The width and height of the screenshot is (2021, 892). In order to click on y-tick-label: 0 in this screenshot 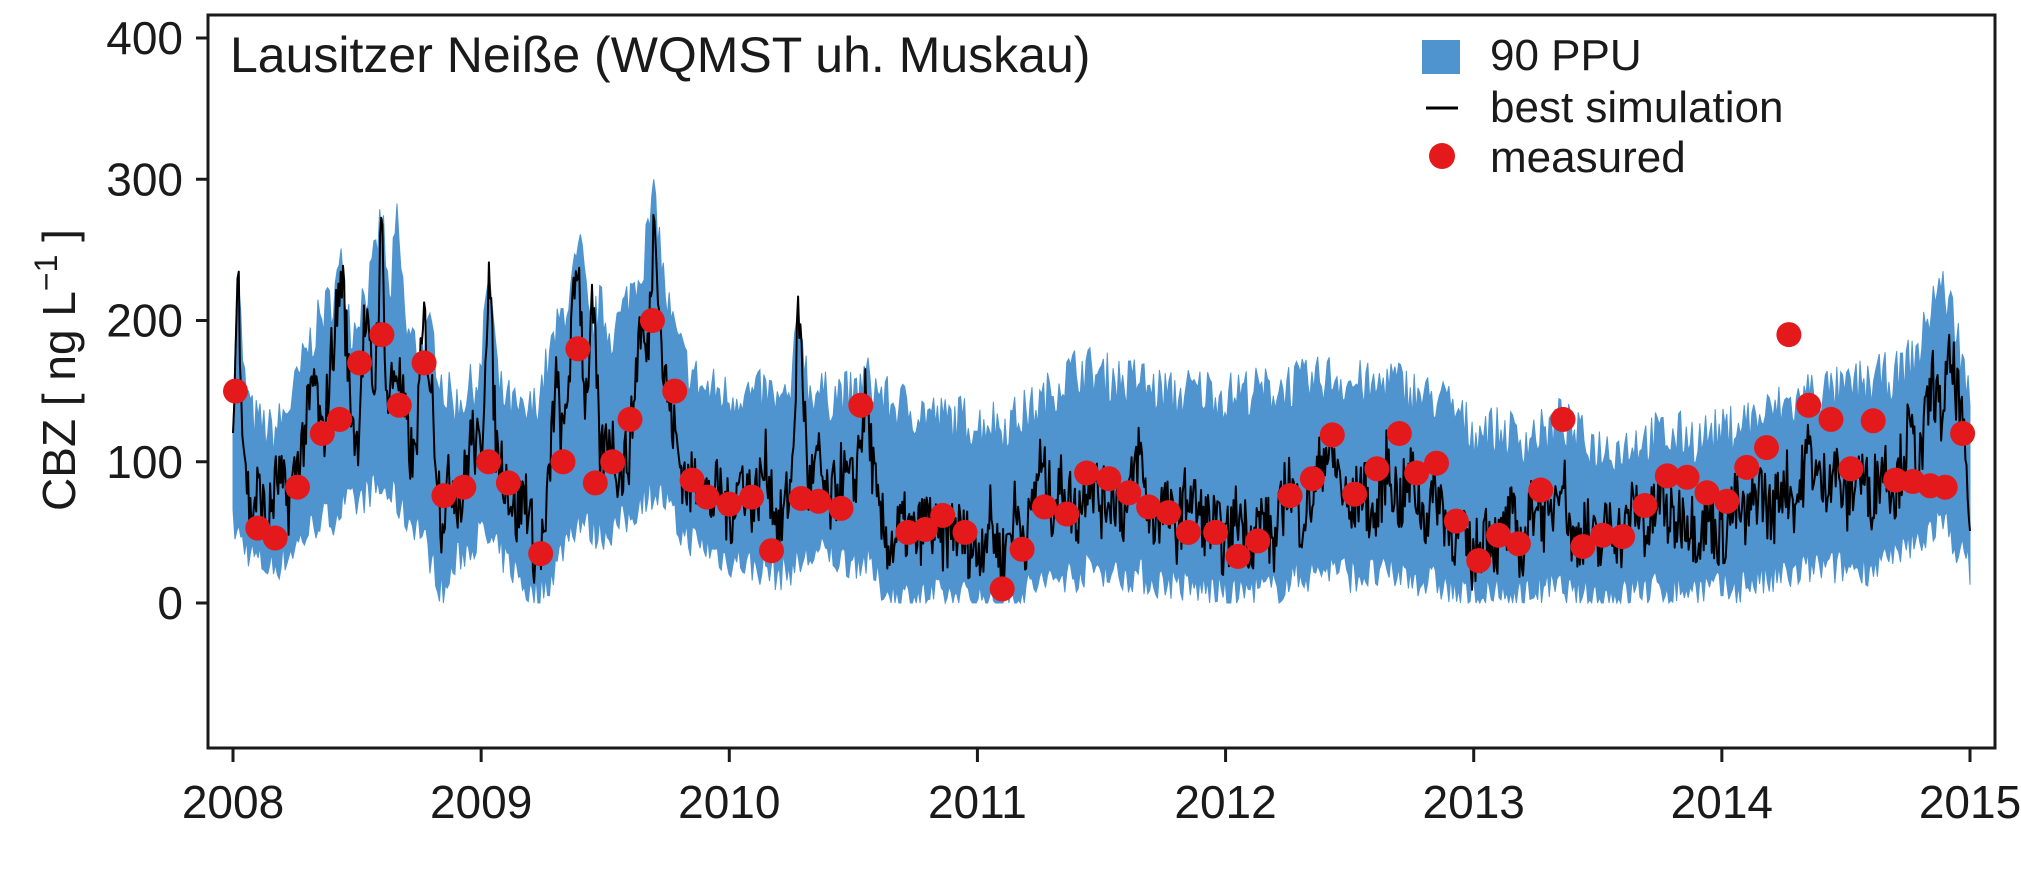, I will do `click(170, 603)`.